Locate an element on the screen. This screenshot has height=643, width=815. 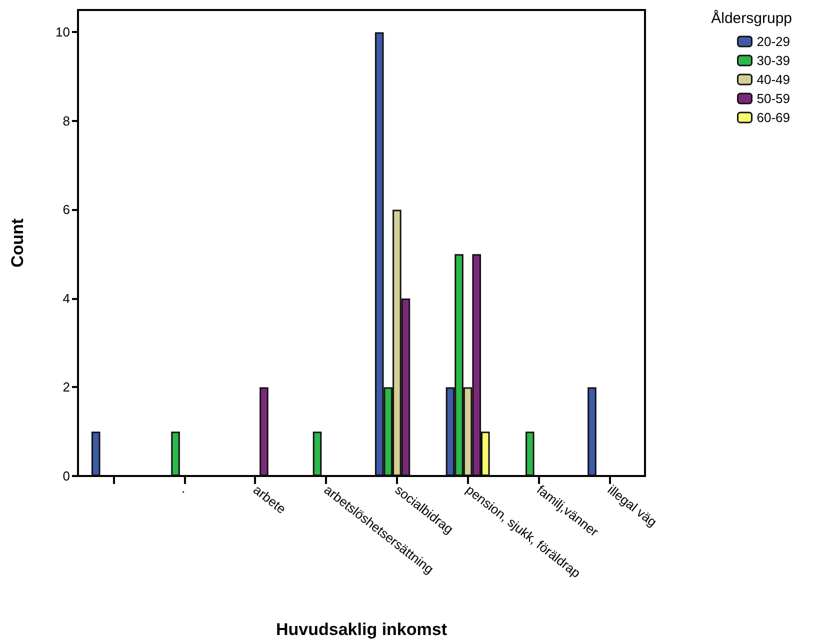
x-axis-title: Huvudsaklig inkomst is located at coordinates (362, 629).